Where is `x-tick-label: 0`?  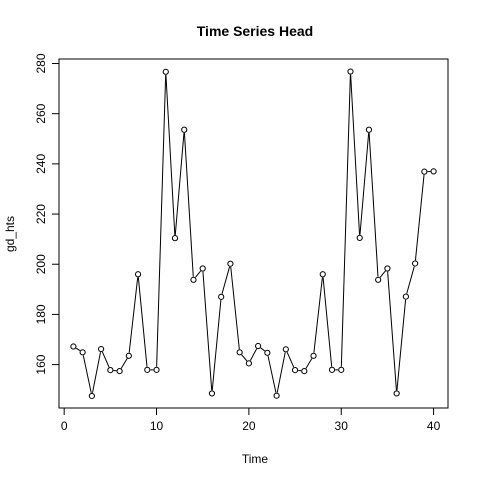
x-tick-label: 0 is located at coordinates (64, 426).